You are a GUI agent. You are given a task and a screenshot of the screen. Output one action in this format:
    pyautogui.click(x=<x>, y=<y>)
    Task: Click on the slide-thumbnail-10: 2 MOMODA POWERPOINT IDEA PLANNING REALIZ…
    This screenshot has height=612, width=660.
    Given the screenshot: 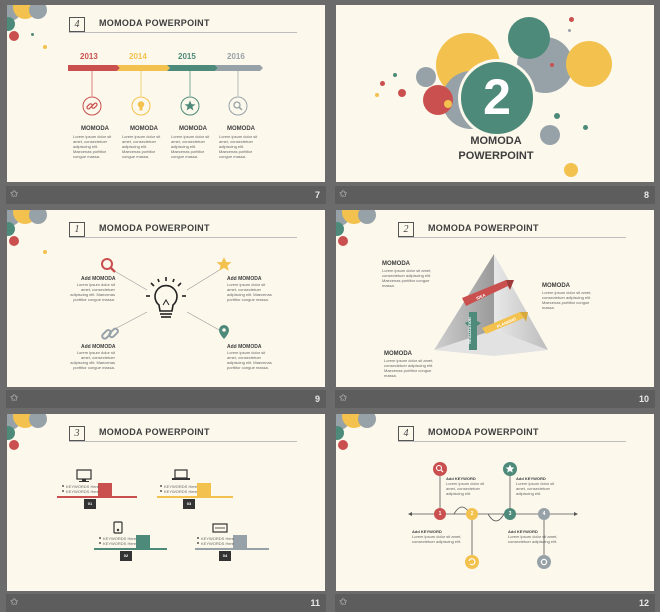 What is the action you would take?
    pyautogui.click(x=495, y=298)
    